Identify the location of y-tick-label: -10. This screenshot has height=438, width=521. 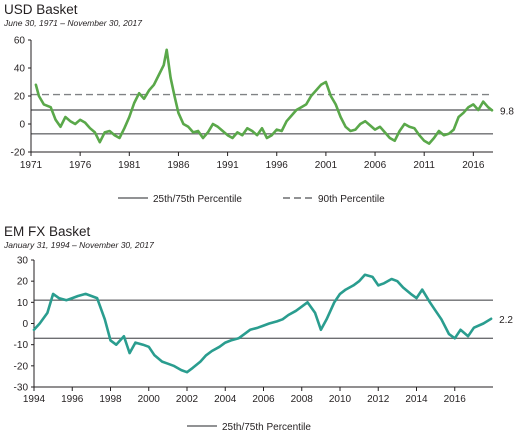
(21, 345).